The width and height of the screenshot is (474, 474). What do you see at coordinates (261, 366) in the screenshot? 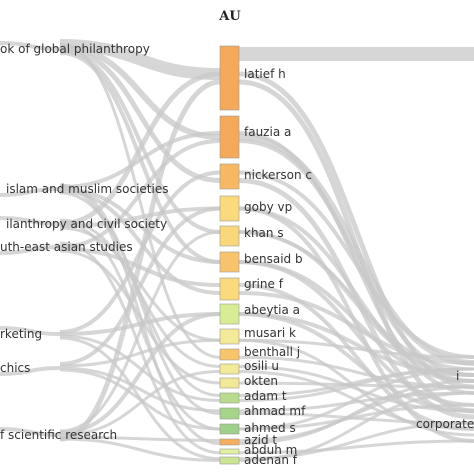
I see `author-label: osili u` at bounding box center [261, 366].